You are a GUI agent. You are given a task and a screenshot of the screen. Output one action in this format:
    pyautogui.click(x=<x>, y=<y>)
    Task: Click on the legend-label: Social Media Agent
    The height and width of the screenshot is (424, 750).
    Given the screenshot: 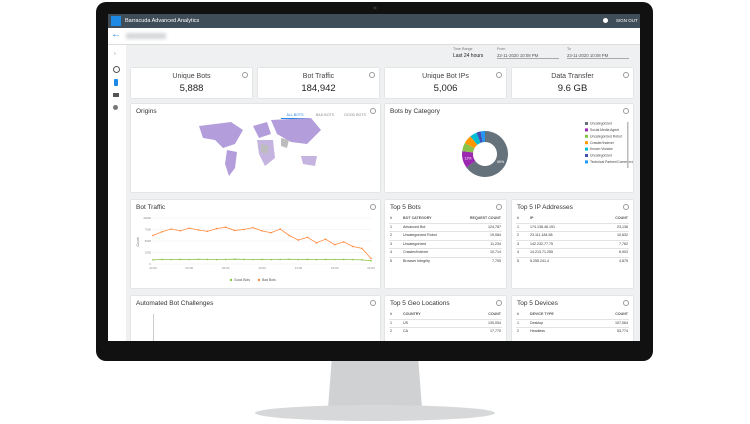 What is the action you would take?
    pyautogui.click(x=604, y=130)
    